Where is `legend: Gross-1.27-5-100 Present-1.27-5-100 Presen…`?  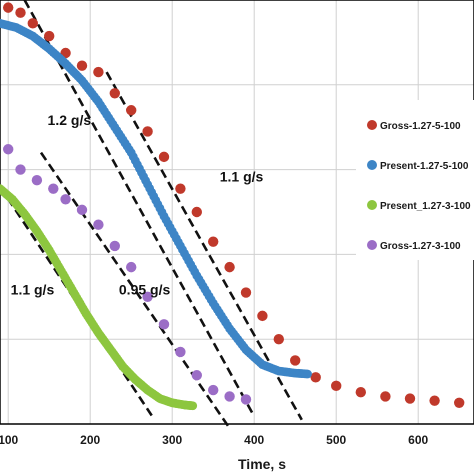 legend: Gross-1.27-5-100 Present-1.27-5-100 Presen… is located at coordinates (415, 180).